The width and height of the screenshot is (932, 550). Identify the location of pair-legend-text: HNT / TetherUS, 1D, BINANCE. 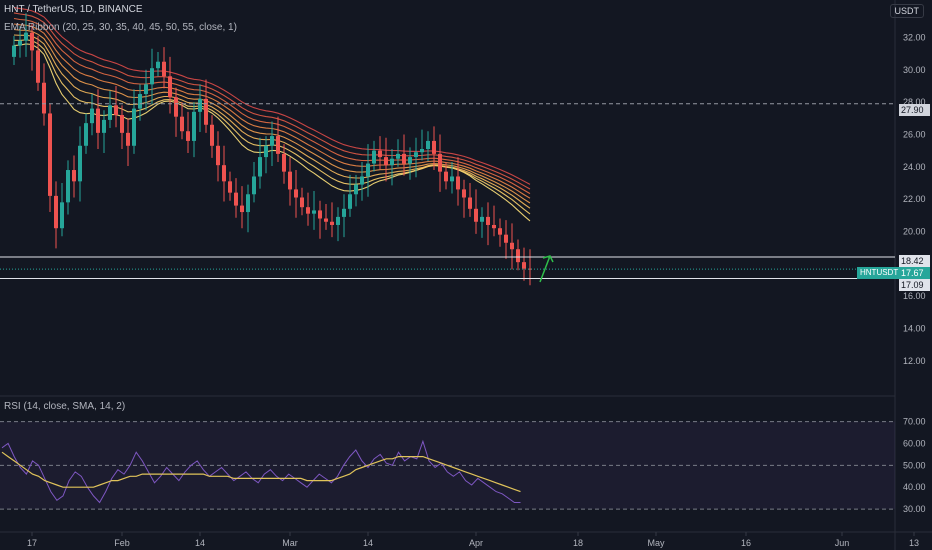
(73, 9).